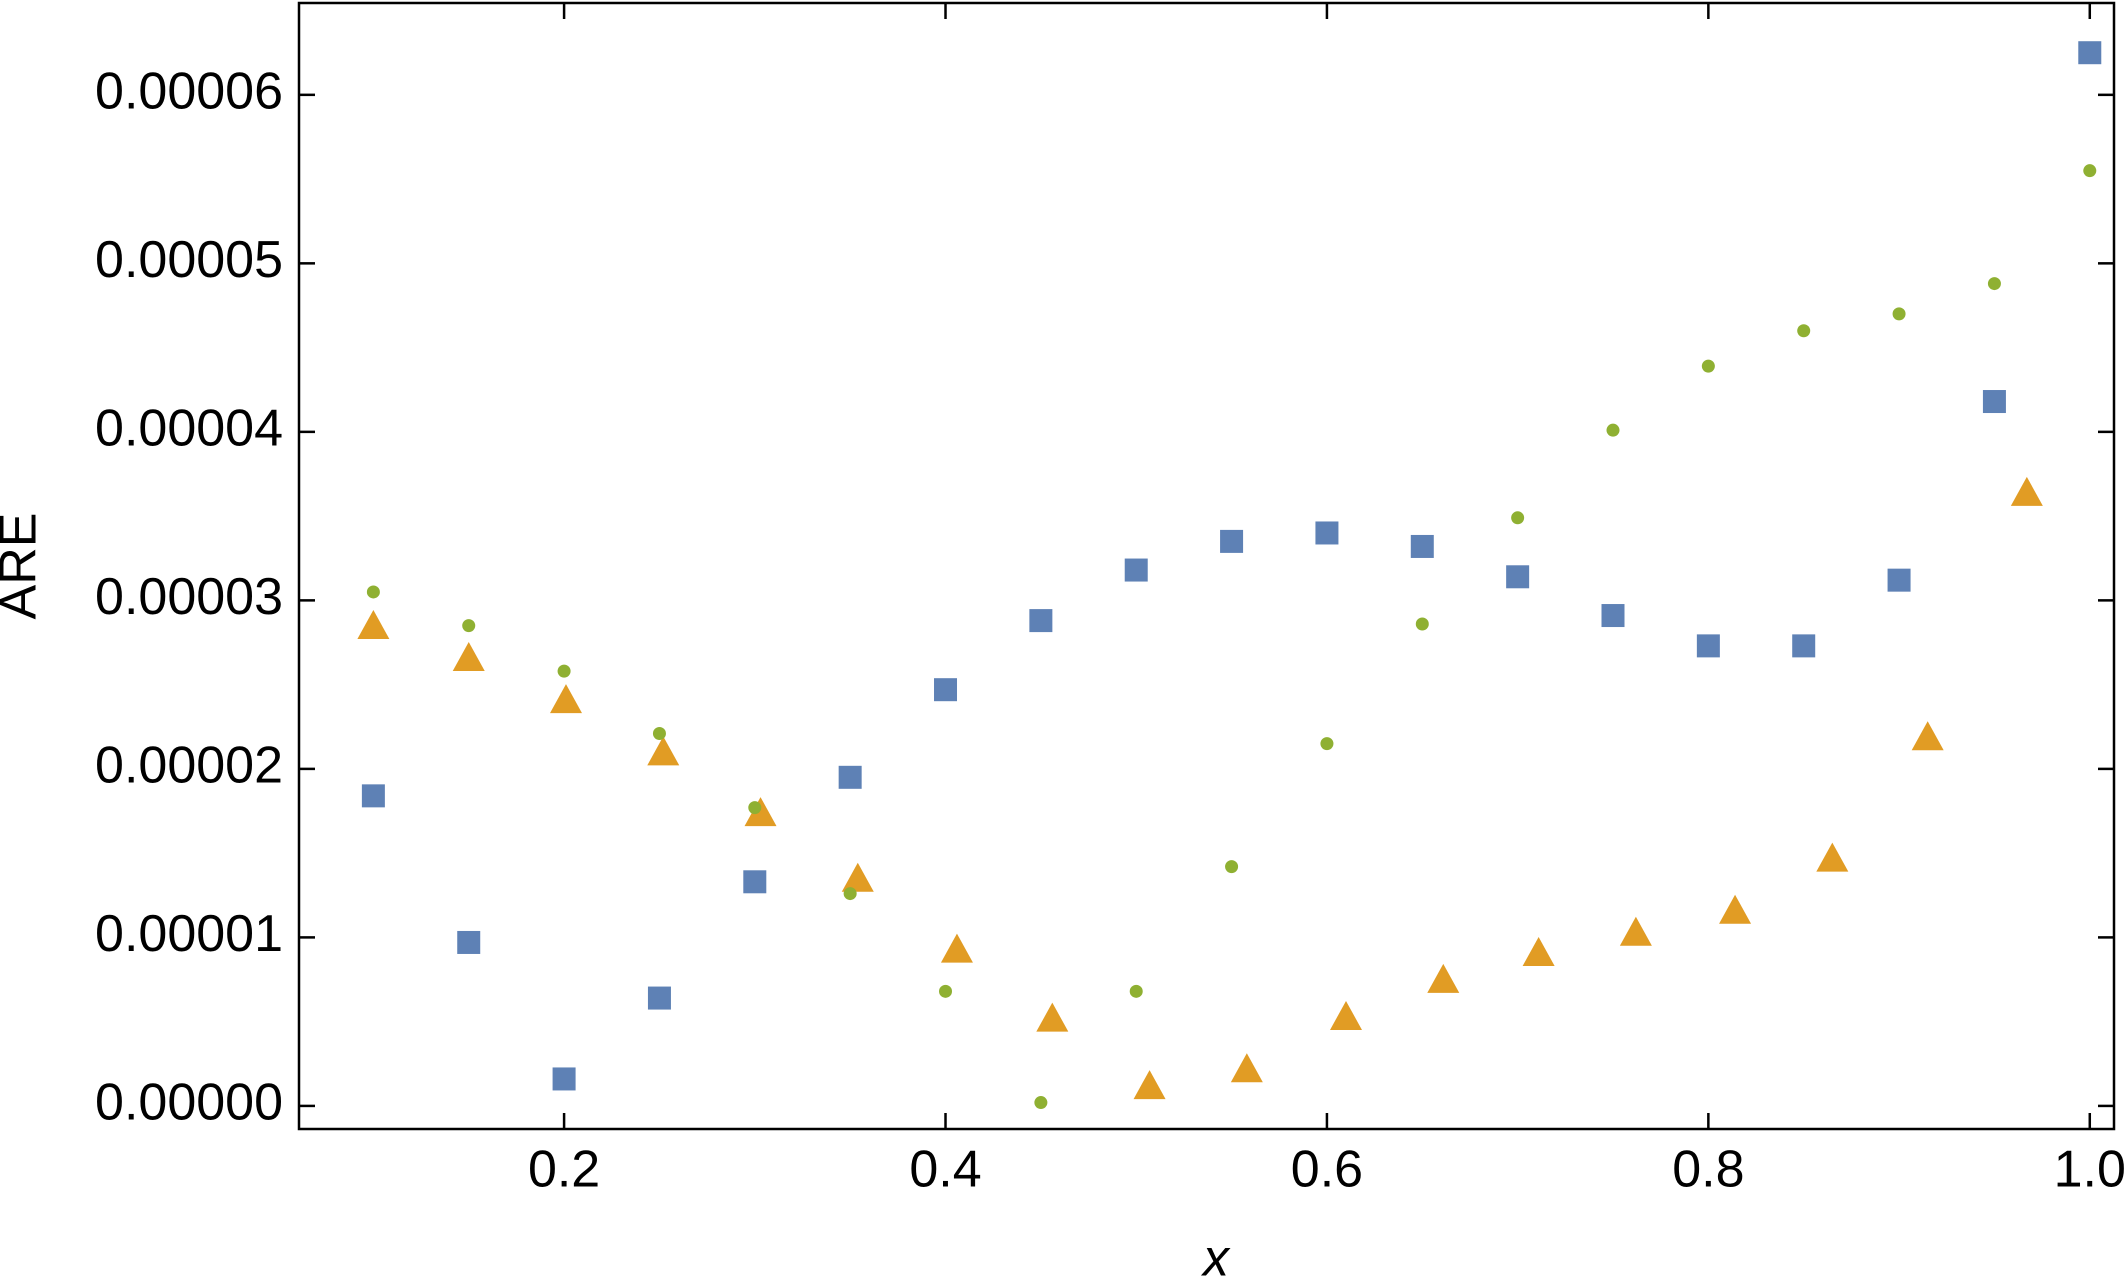  I want to click on x-tick-label: 1.0, so click(2090, 1170).